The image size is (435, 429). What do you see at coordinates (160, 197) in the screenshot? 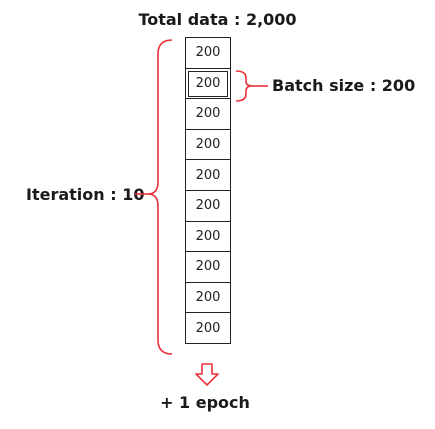
I see `iteration-brace` at bounding box center [160, 197].